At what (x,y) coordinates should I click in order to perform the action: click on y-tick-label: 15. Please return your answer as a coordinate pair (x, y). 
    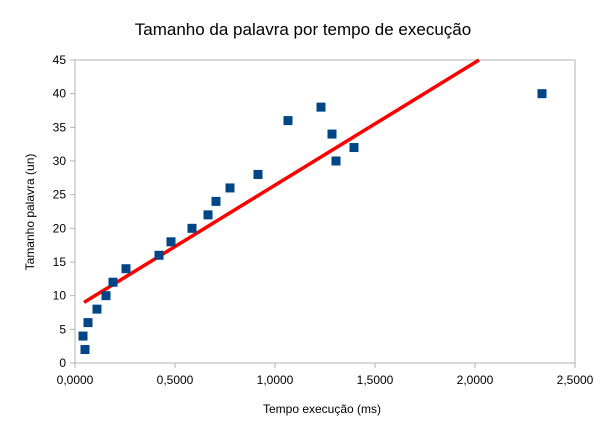
    Looking at the image, I should click on (60, 262).